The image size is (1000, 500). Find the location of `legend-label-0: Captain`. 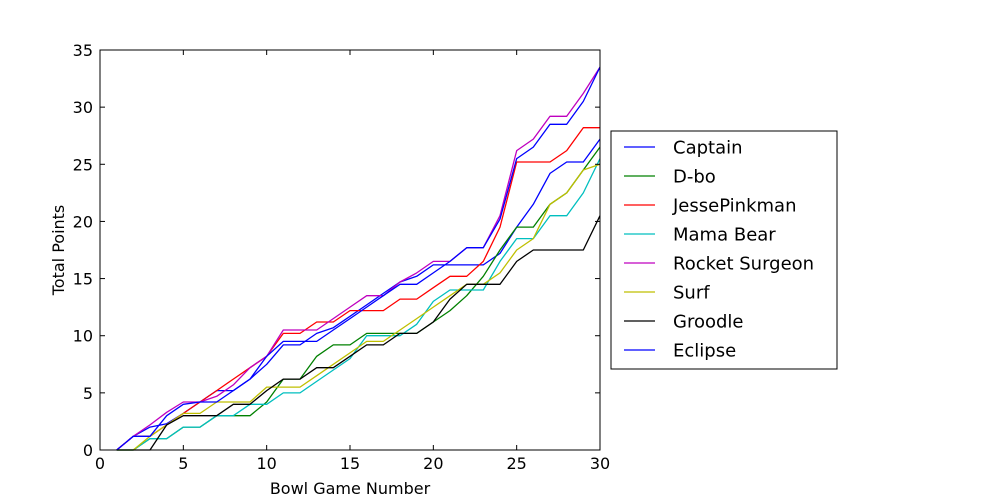

legend-label-0: Captain is located at coordinates (708, 148).